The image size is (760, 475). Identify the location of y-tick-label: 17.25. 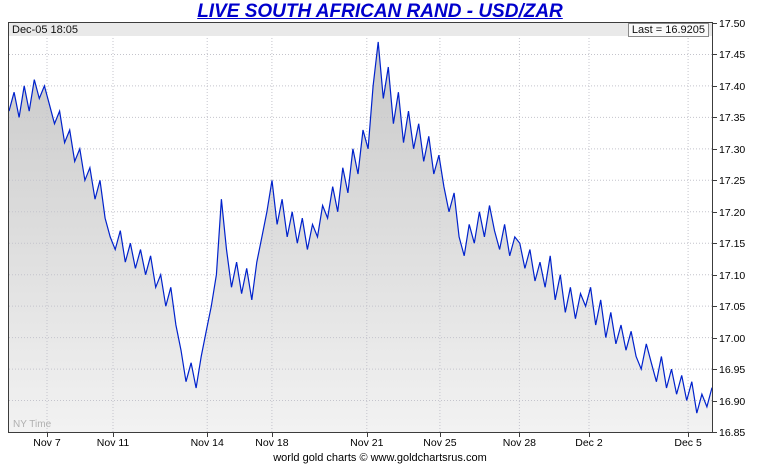
(732, 181).